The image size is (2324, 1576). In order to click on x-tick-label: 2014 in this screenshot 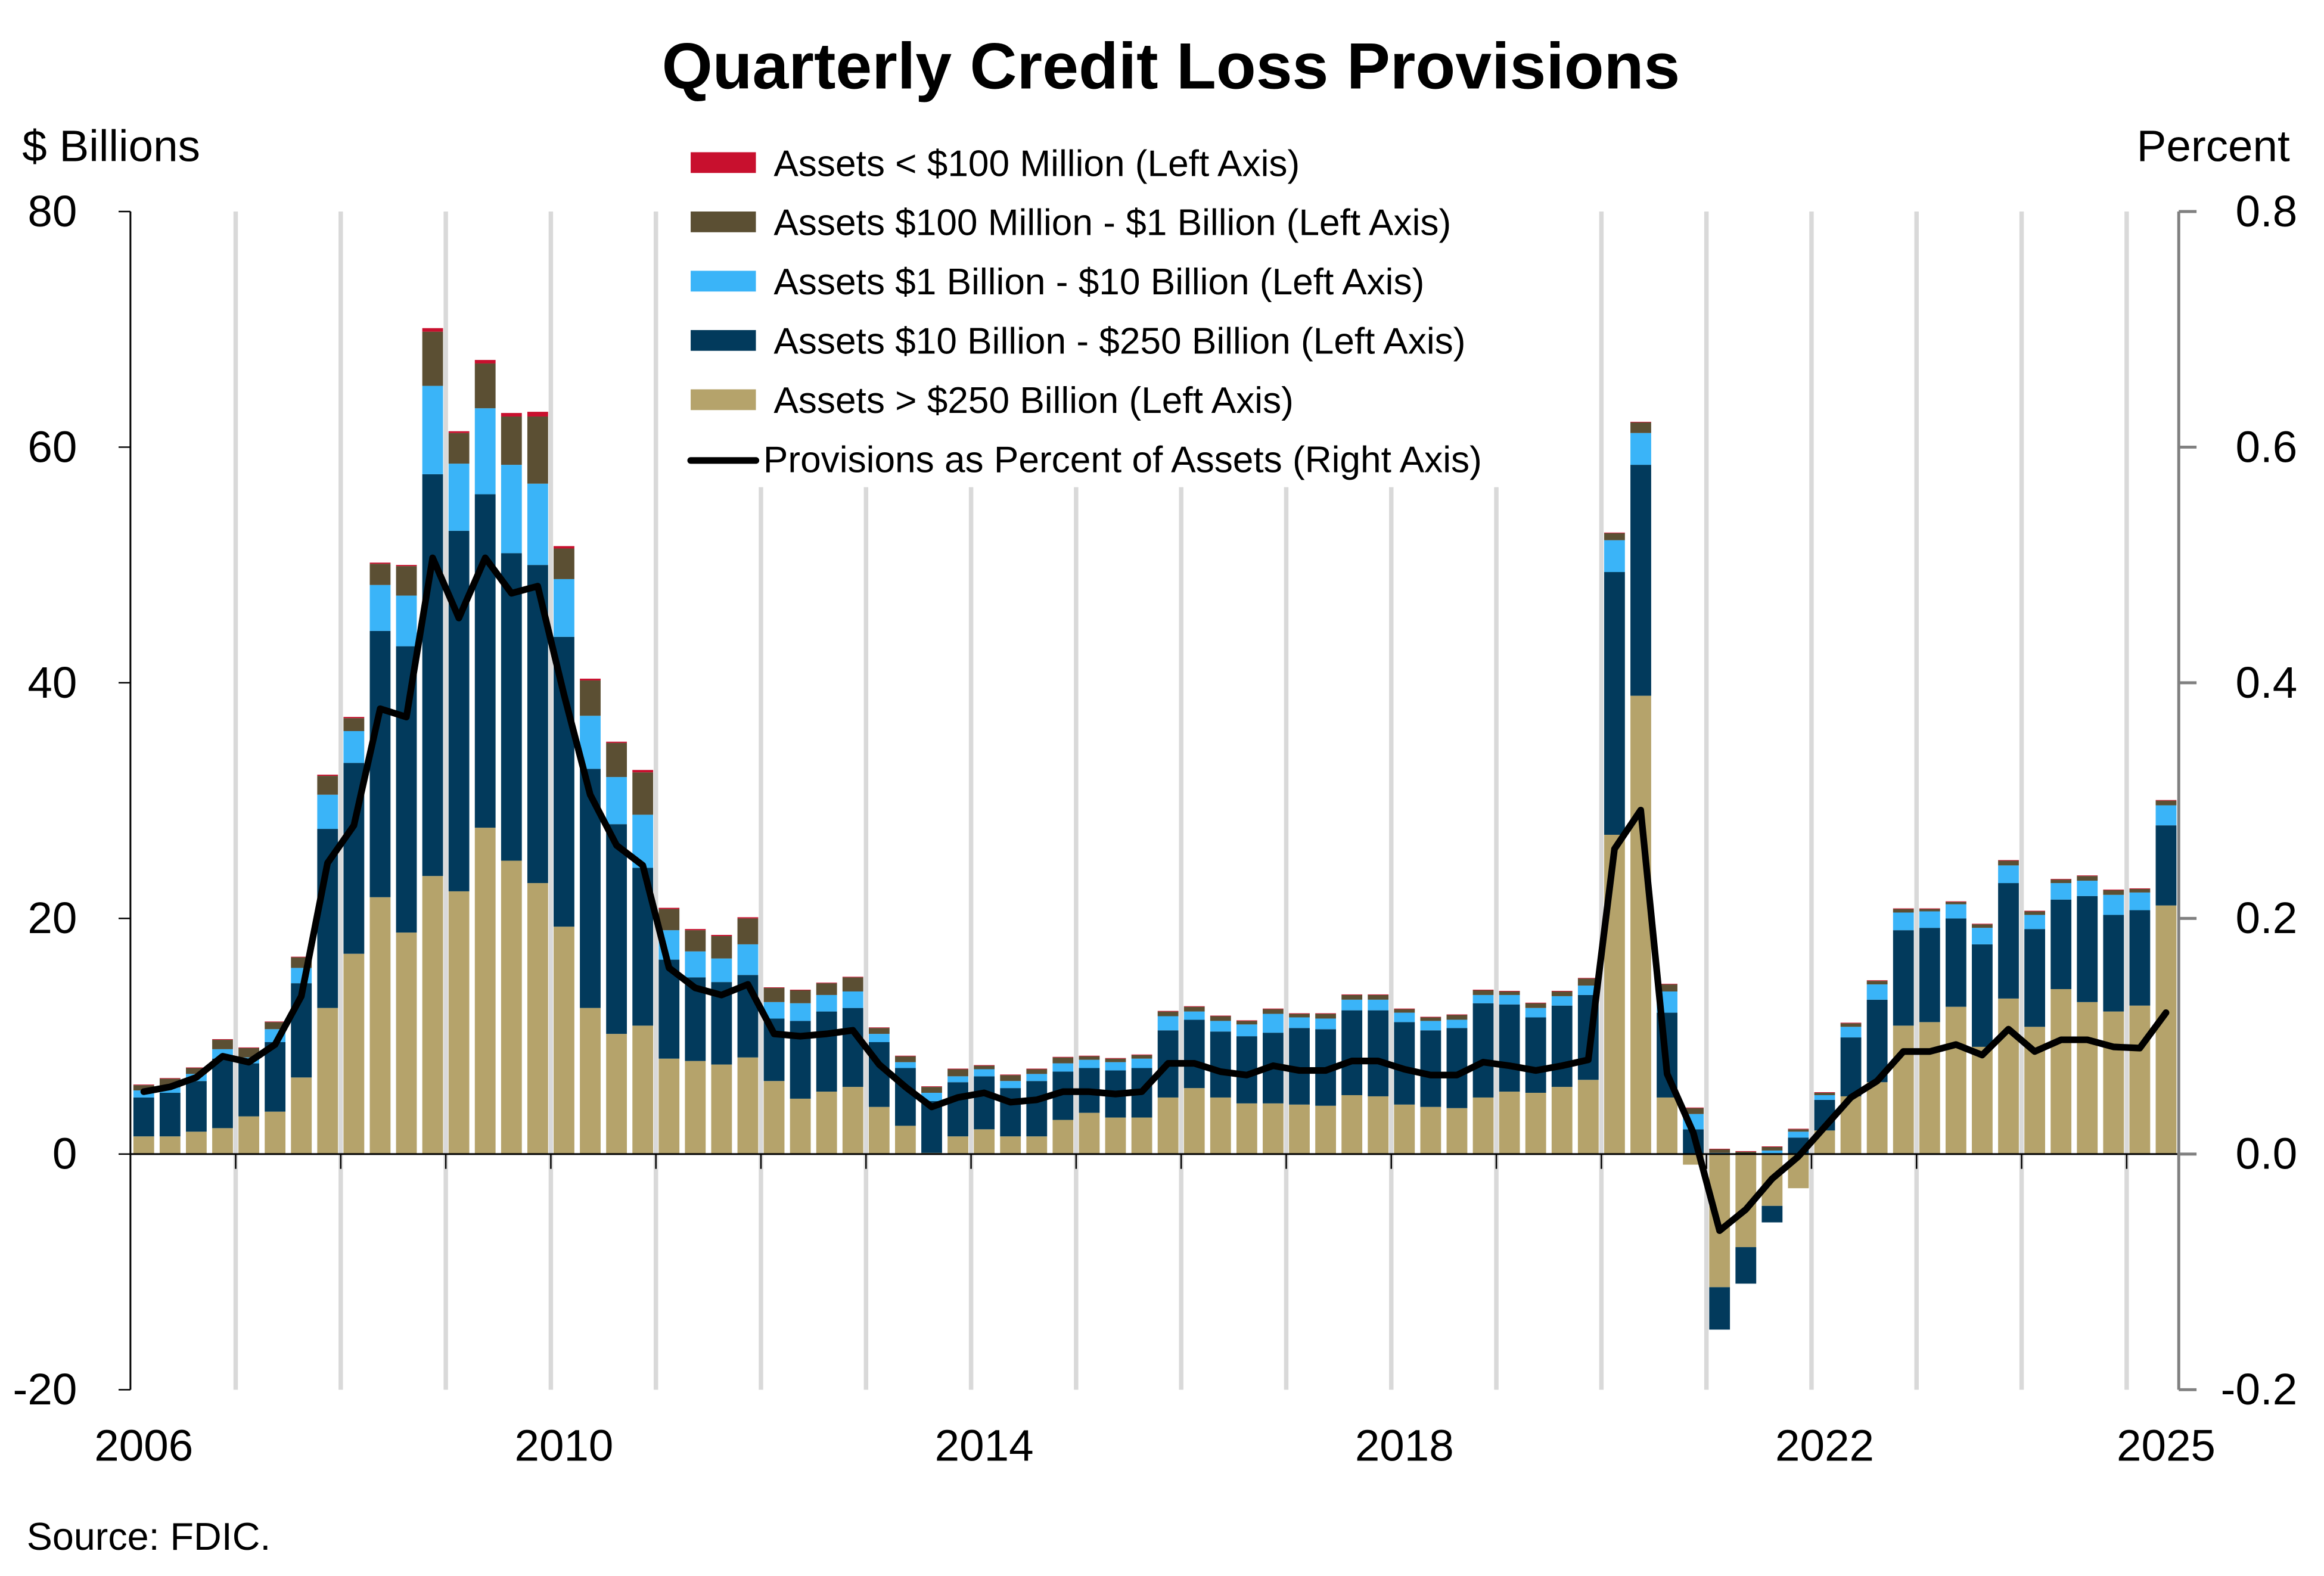, I will do `click(984, 1445)`.